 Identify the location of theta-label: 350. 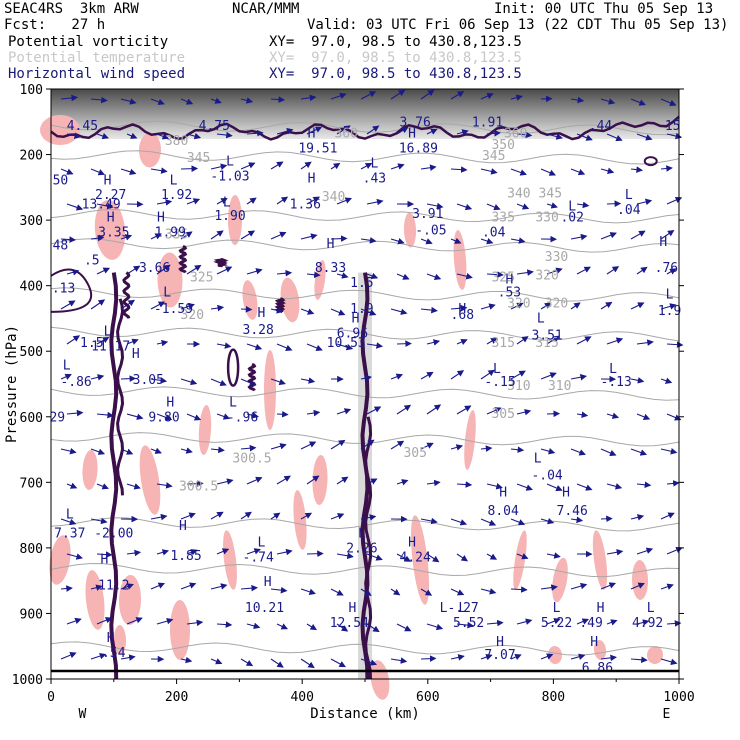
(502, 145).